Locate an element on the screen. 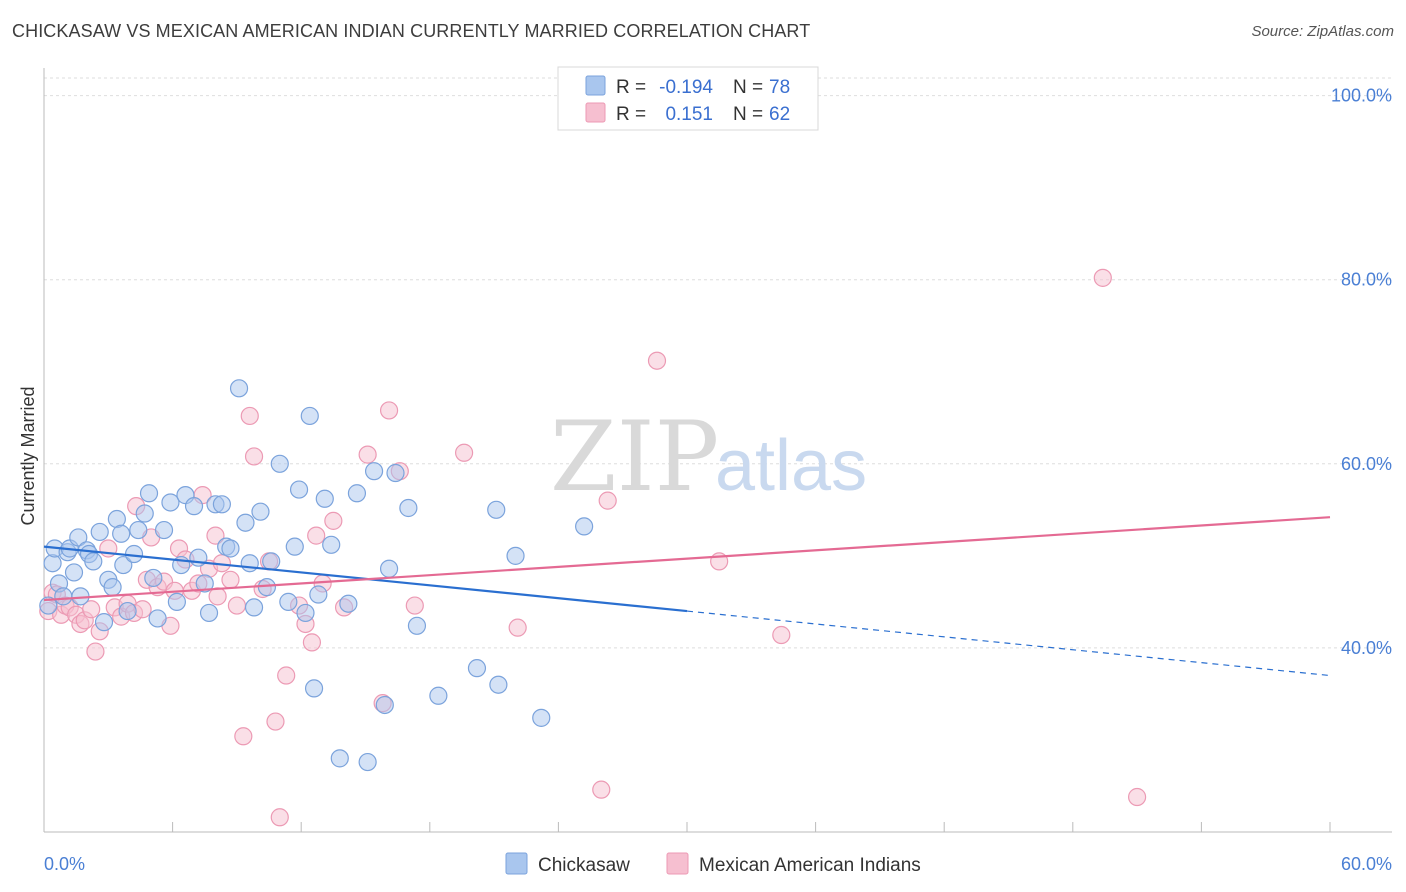  legend-r-label-1: R = is located at coordinates (631, 87).